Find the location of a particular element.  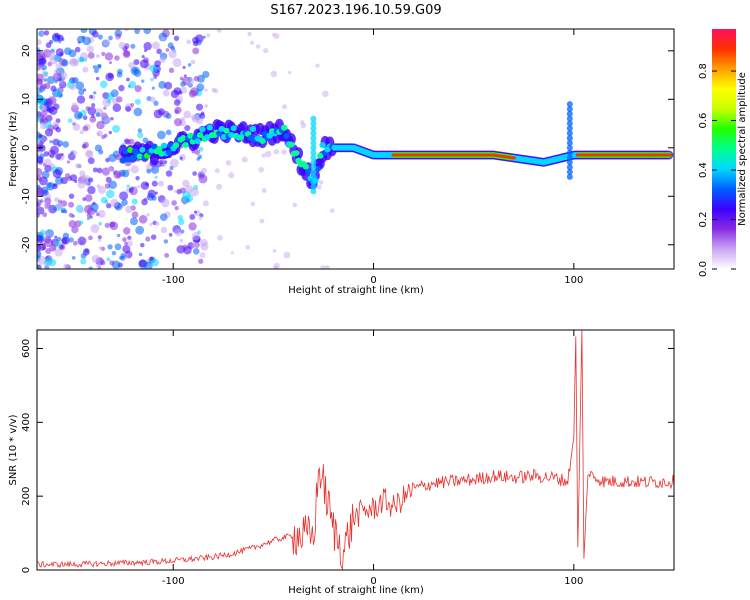

y-tick-label: 10 is located at coordinates (26, 99).